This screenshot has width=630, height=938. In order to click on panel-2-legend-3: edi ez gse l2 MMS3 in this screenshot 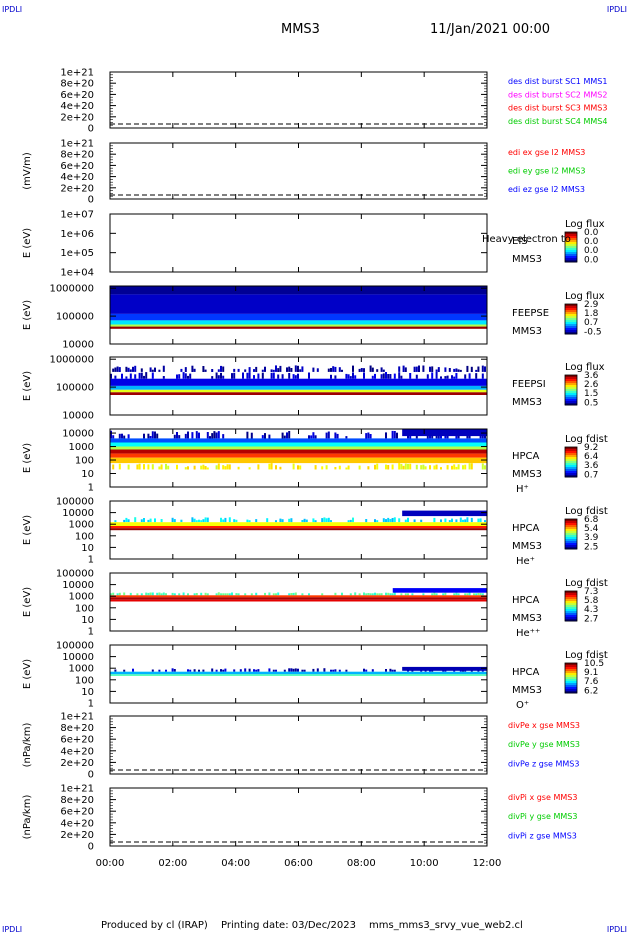, I will do `click(546, 189)`.